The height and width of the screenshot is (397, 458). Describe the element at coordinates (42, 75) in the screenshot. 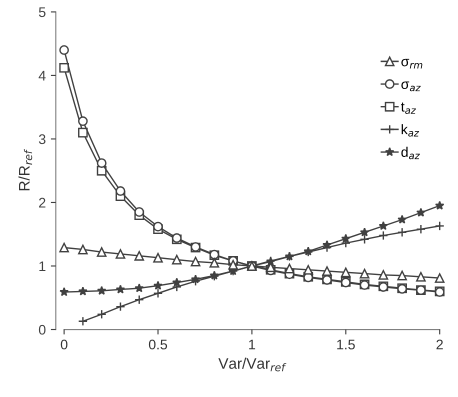

I see `y-tick-label: 4` at that location.